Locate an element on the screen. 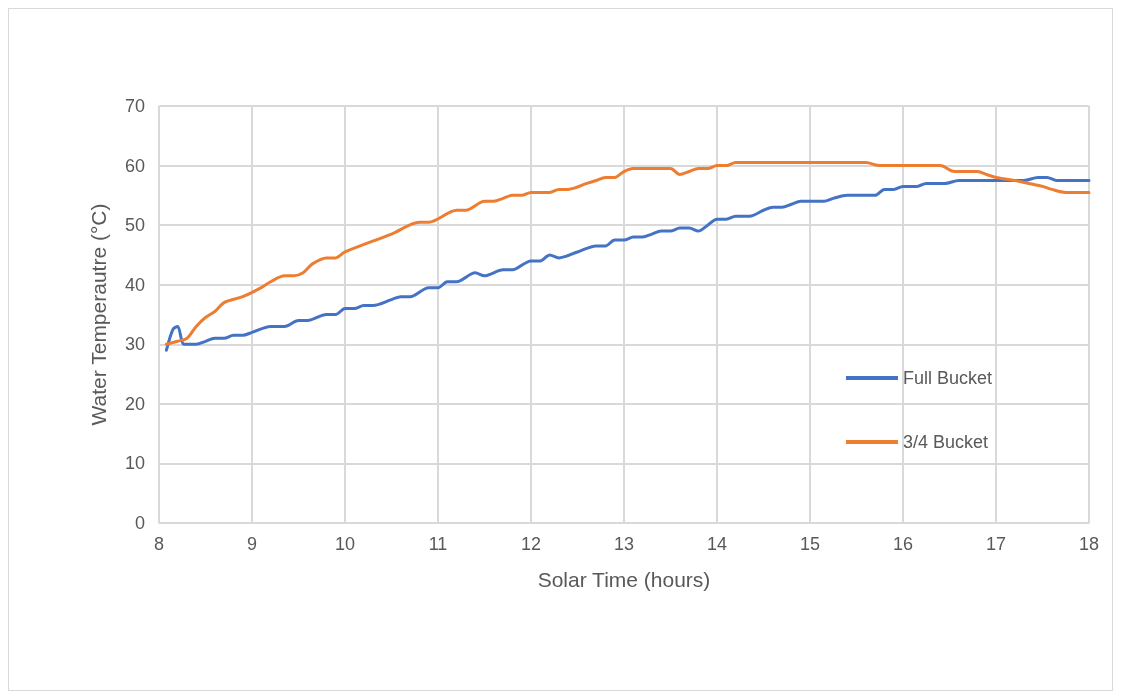 Image resolution: width=1121 pixels, height=693 pixels. x-axis-title: Solar Time (hours) is located at coordinates (624, 579).